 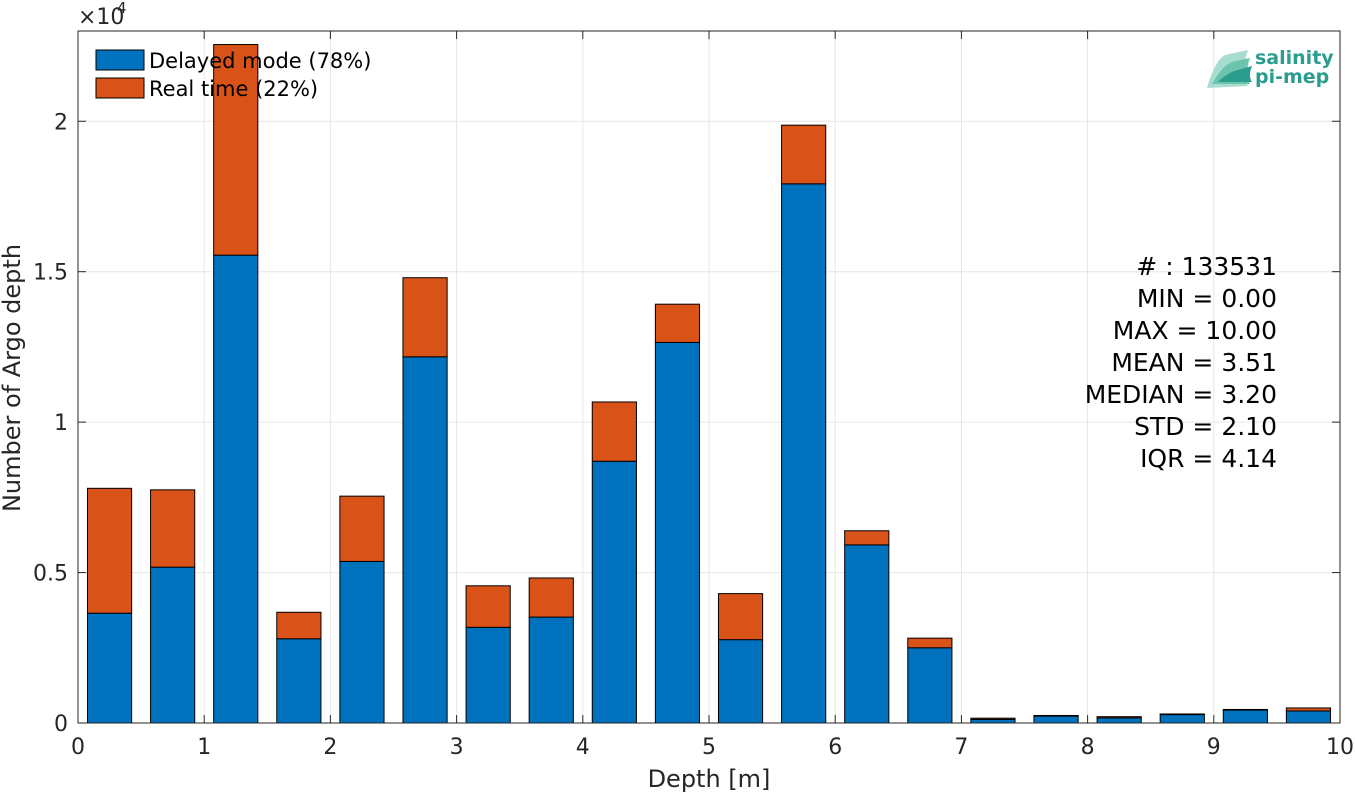 What do you see at coordinates (1206, 266) in the screenshot?
I see `stats-line-0: # : 133531` at bounding box center [1206, 266].